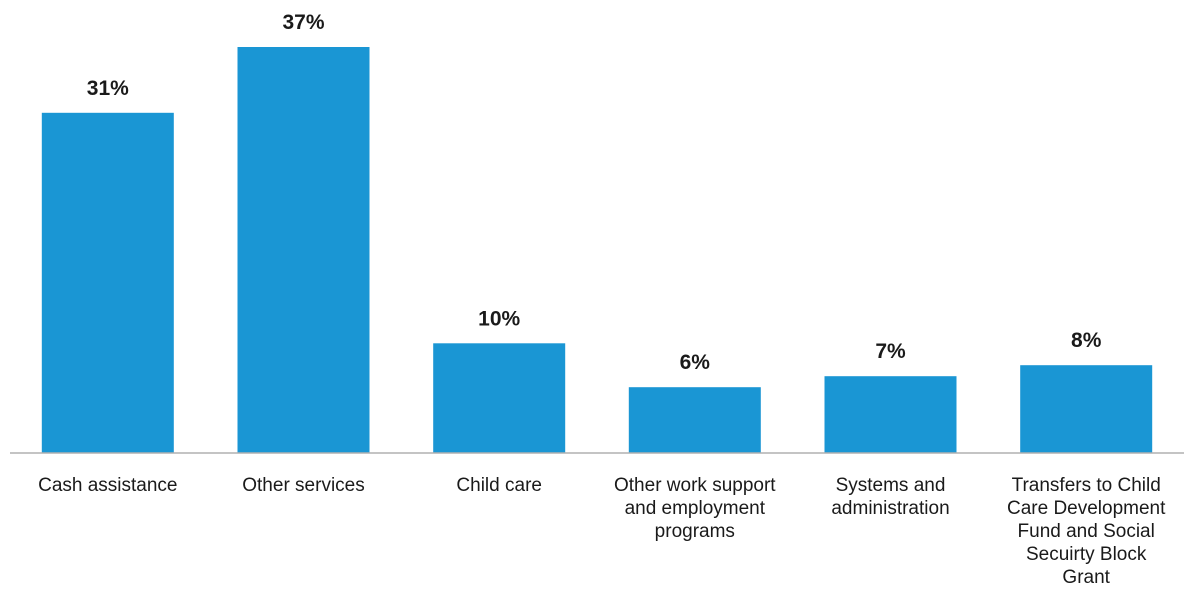 The image size is (1194, 607). What do you see at coordinates (1086, 554) in the screenshot?
I see `category-label-line: Secuirty Block` at bounding box center [1086, 554].